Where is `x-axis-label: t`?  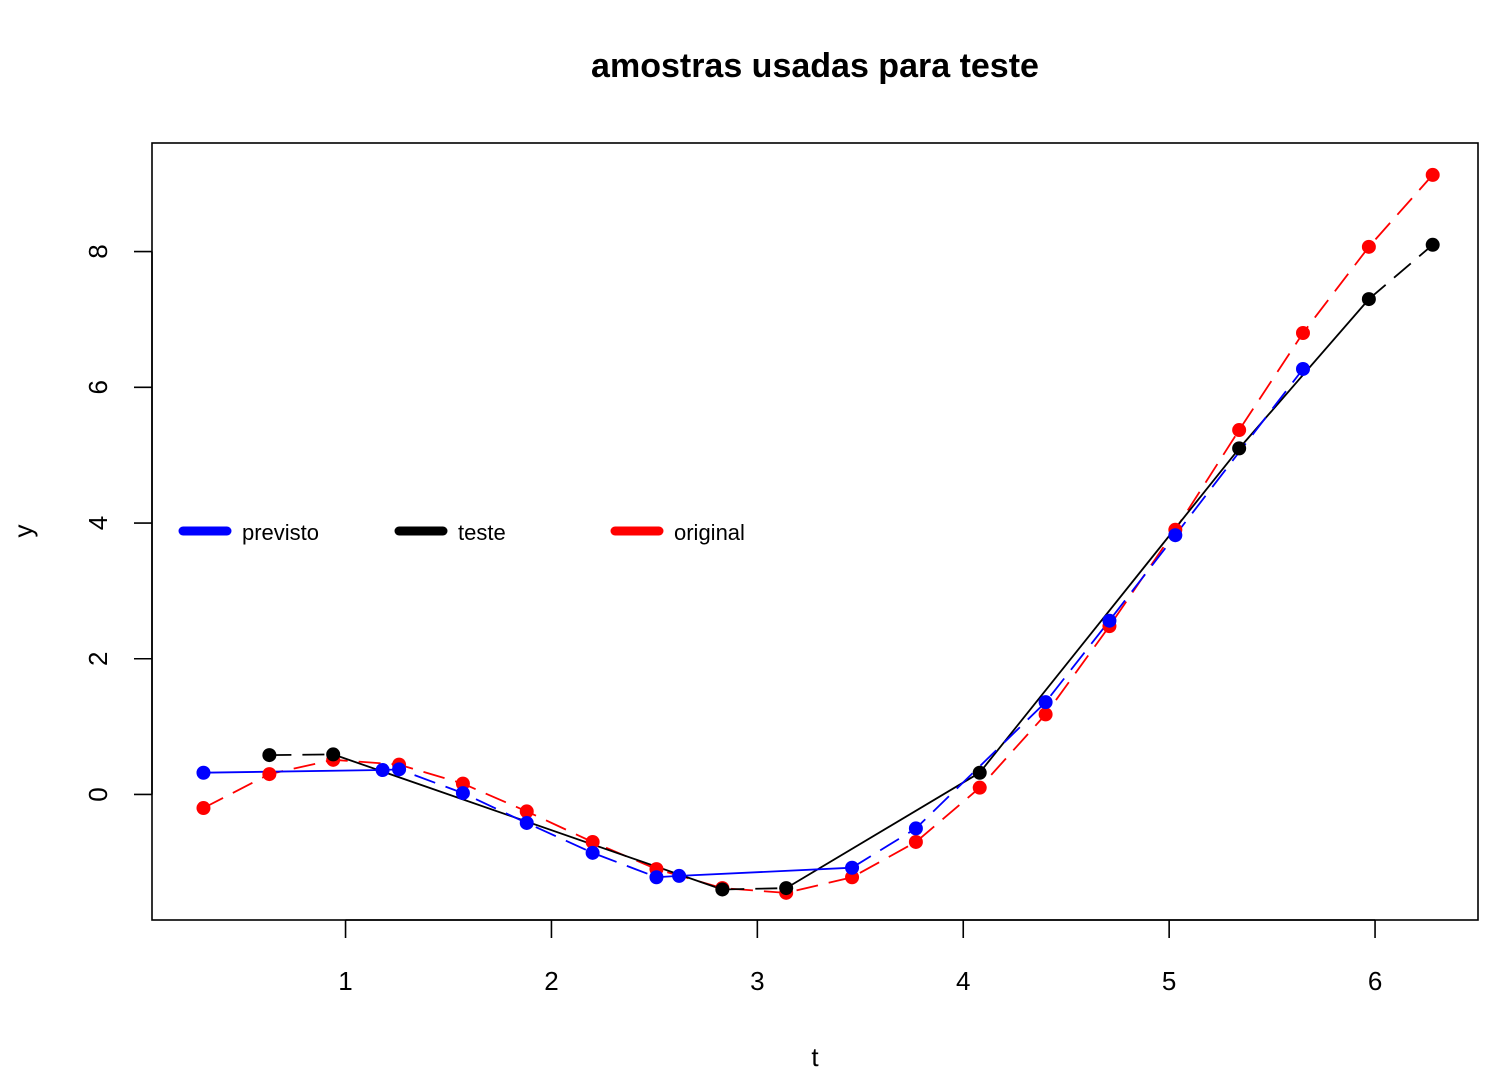 x-axis-label: t is located at coordinates (815, 1057).